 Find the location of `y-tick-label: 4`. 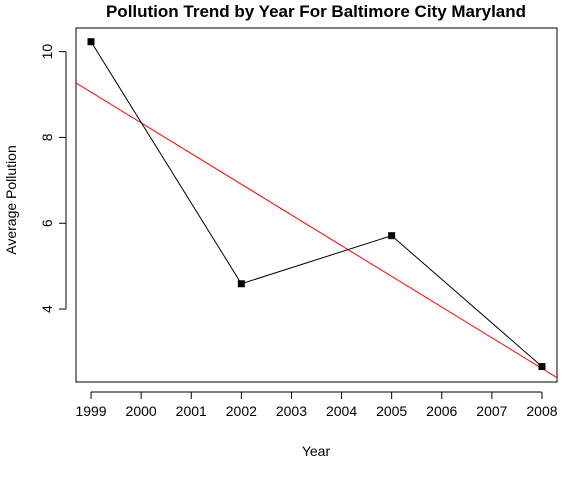

y-tick-label: 4 is located at coordinates (47, 309).